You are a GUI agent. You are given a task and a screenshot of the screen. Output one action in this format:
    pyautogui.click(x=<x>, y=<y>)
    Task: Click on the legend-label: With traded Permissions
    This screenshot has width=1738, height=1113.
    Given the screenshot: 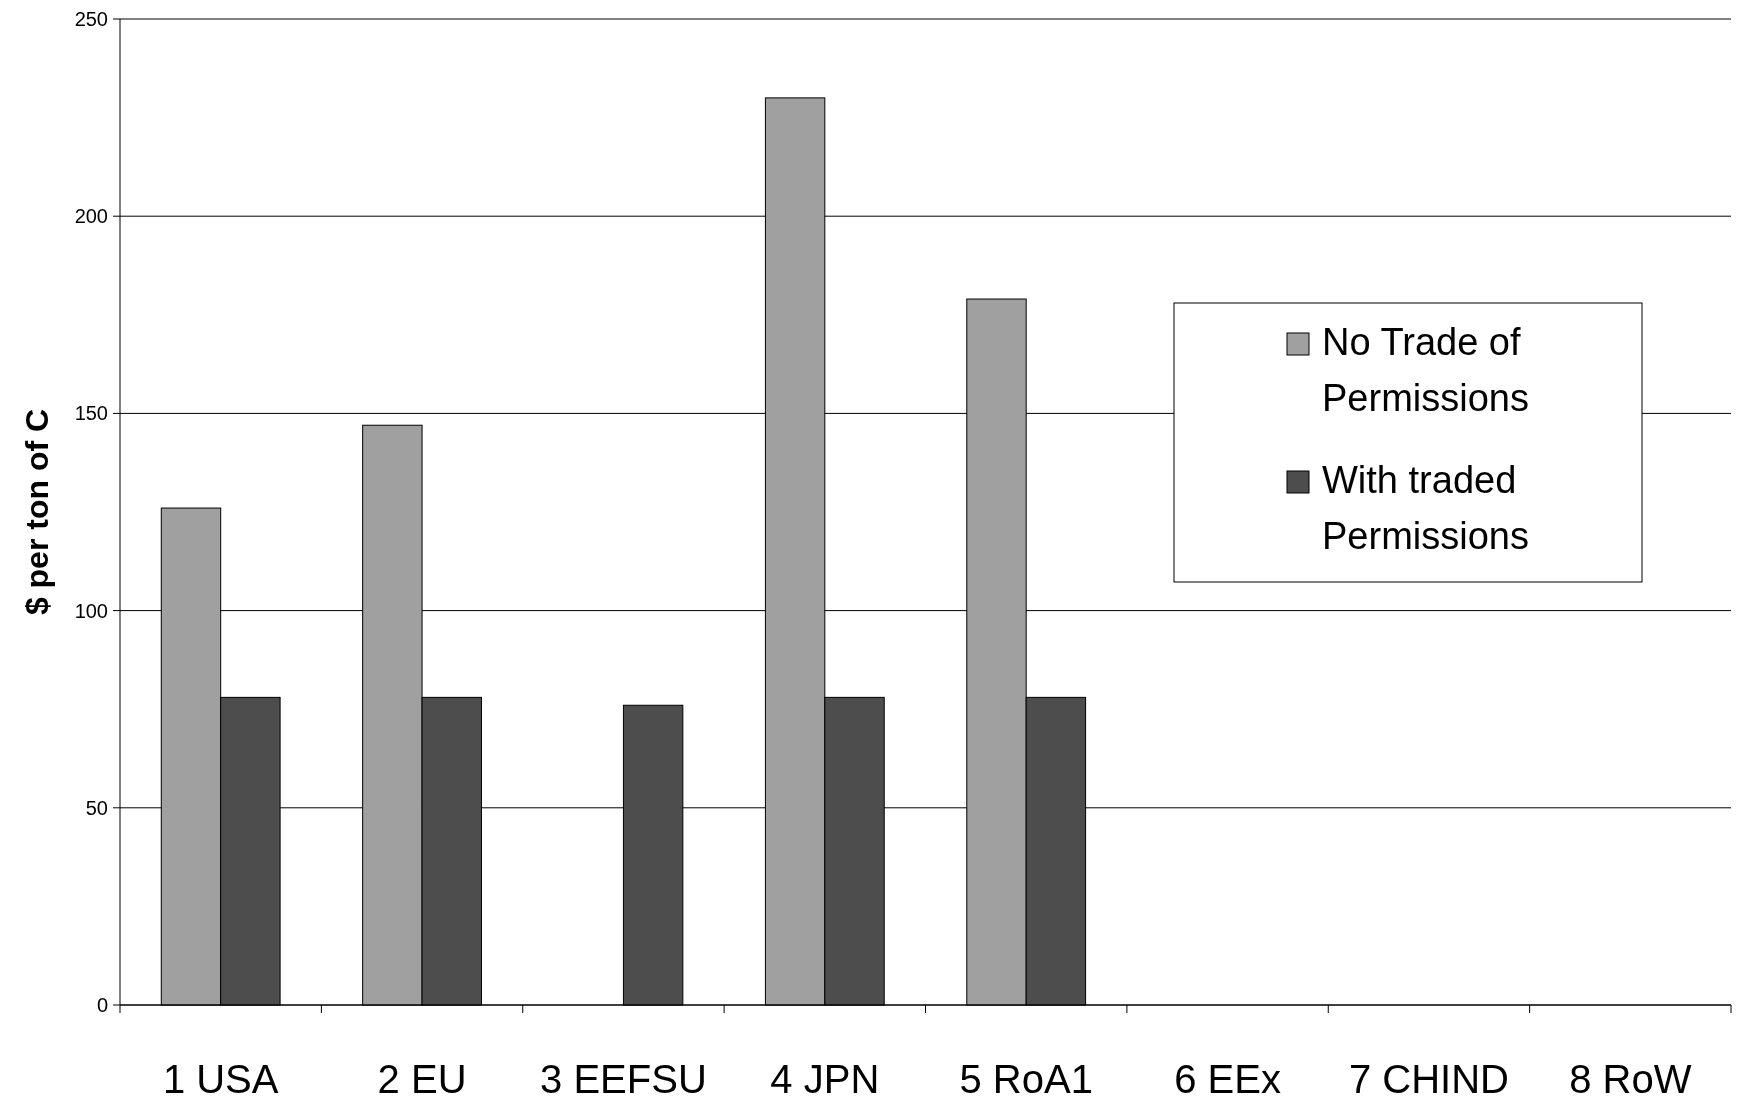 What is the action you would take?
    pyautogui.click(x=1425, y=508)
    